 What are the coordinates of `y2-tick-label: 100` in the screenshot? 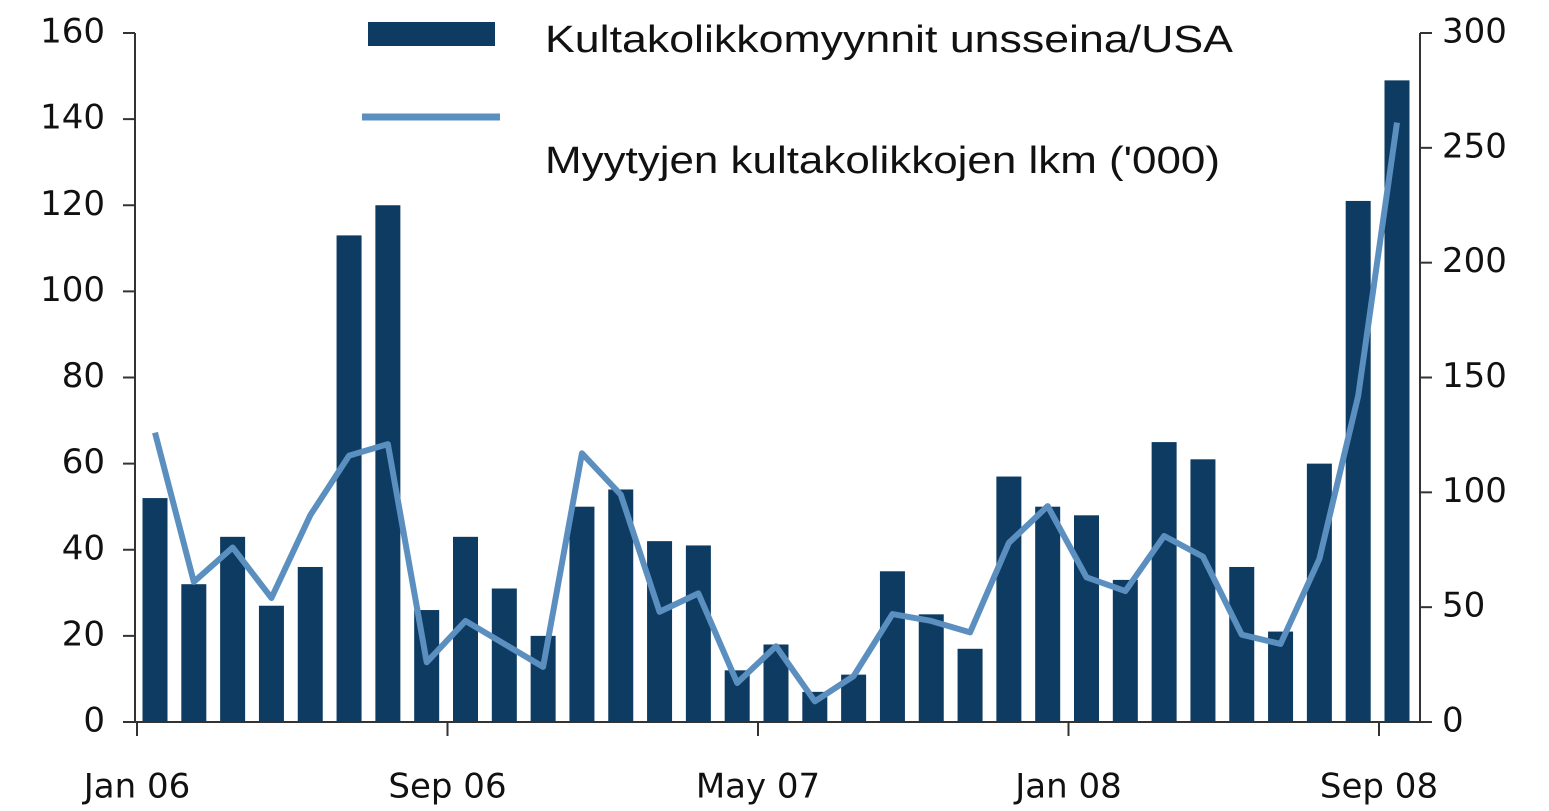 It's located at (1474, 491).